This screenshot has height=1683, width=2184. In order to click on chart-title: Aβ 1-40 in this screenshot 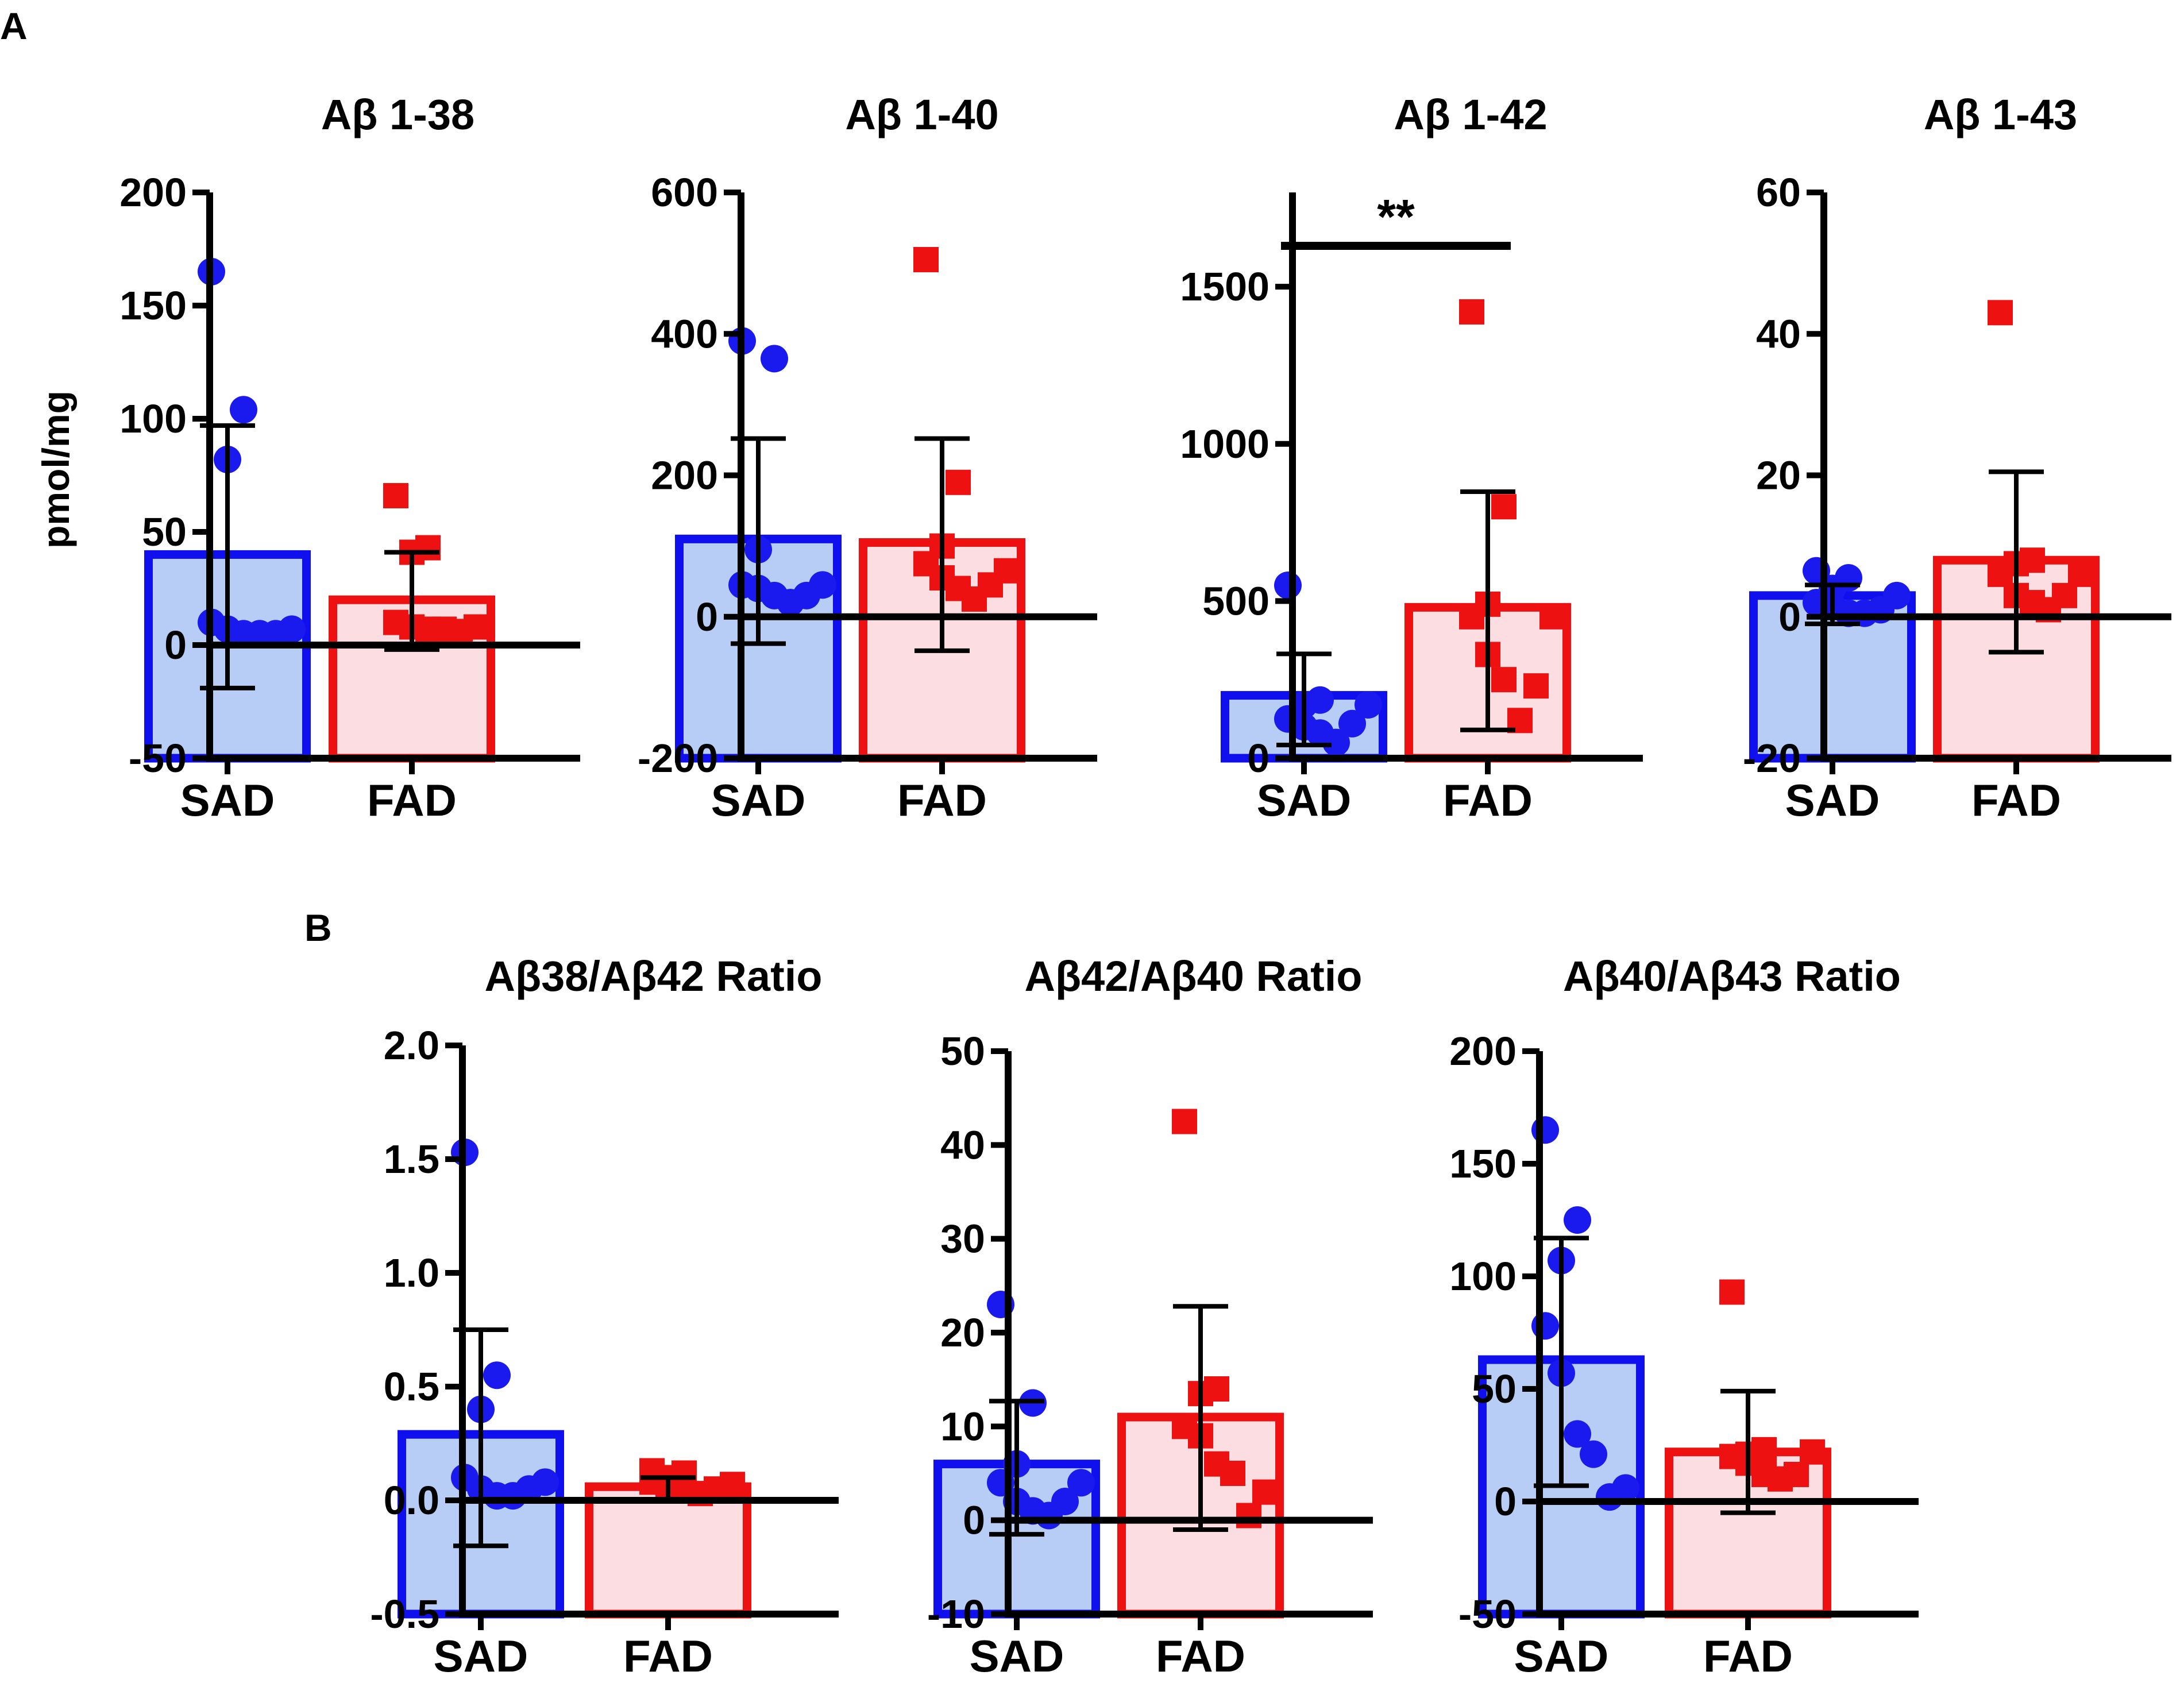, I will do `click(922, 114)`.